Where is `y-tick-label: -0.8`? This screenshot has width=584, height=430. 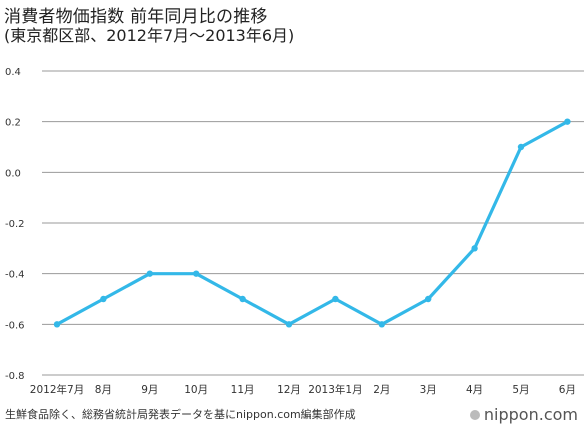
y-tick-label: -0.8 is located at coordinates (15, 376).